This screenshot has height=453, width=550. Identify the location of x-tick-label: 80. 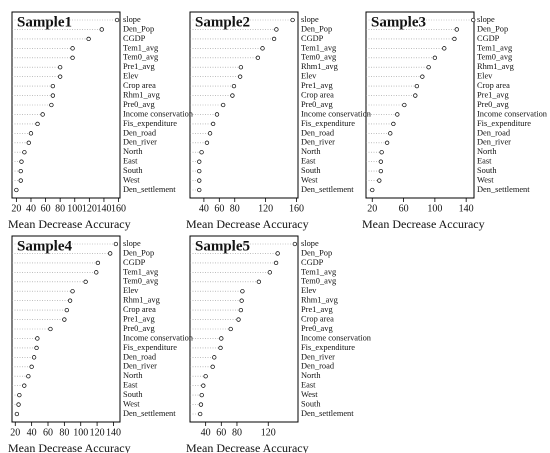
(60, 208).